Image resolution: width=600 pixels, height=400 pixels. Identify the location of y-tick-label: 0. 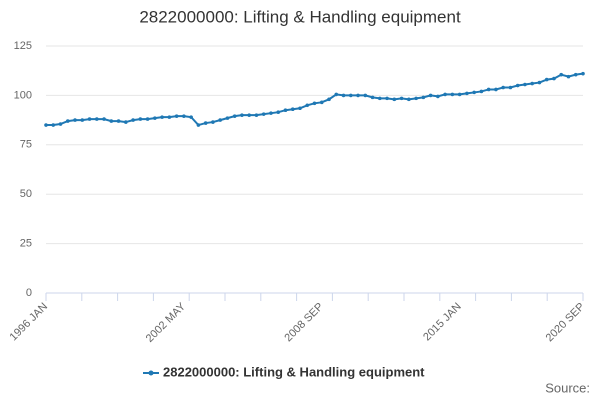
(29, 293).